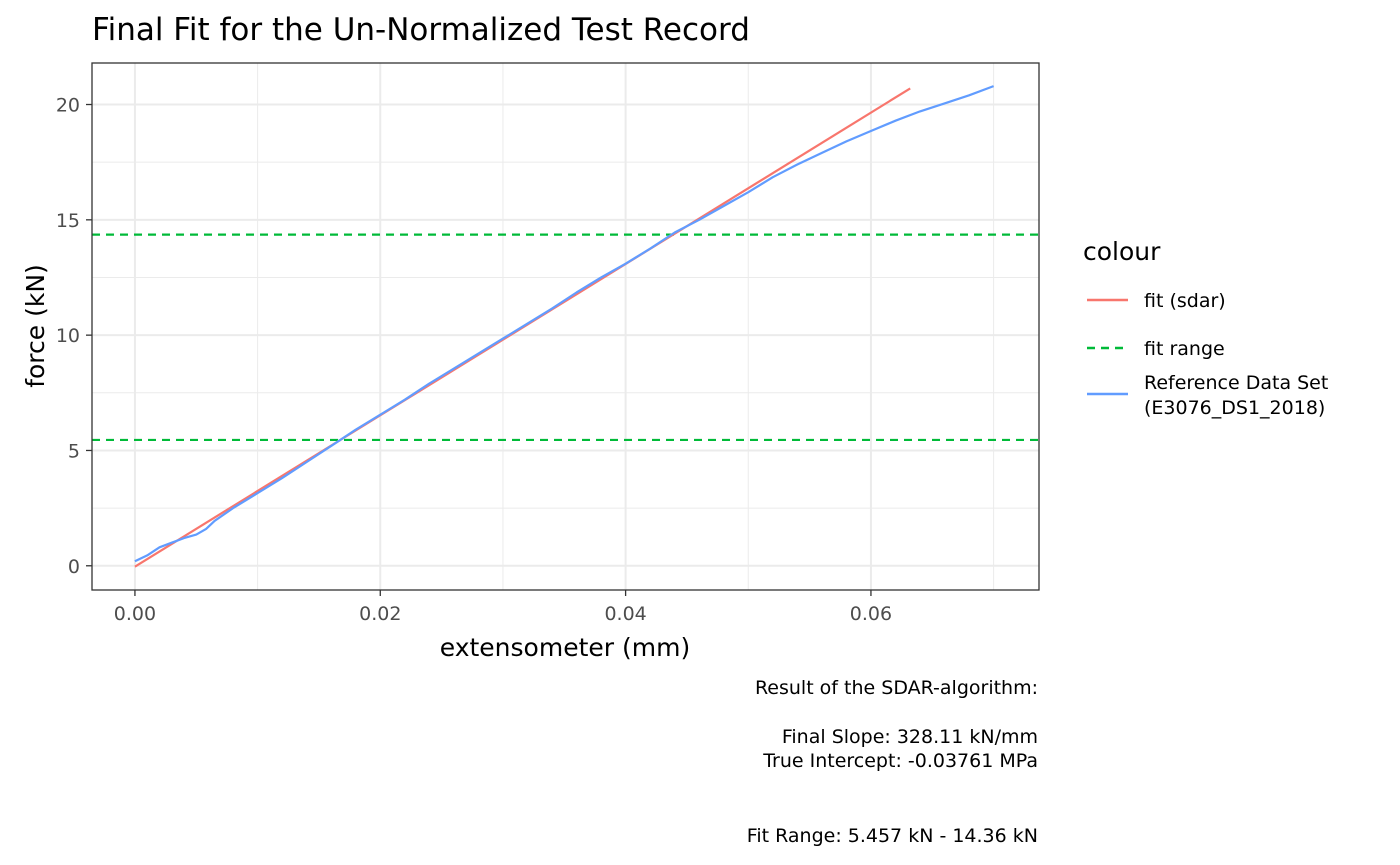 This screenshot has height=865, width=1400. What do you see at coordinates (892, 836) in the screenshot?
I see `caption-fit-range: Fit Range: 5.457 kN - 14.36 kN` at bounding box center [892, 836].